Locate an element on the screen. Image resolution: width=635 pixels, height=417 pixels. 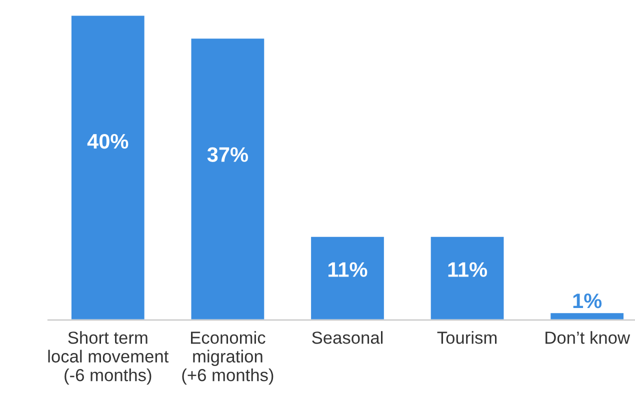
data-label: 1% is located at coordinates (587, 301).